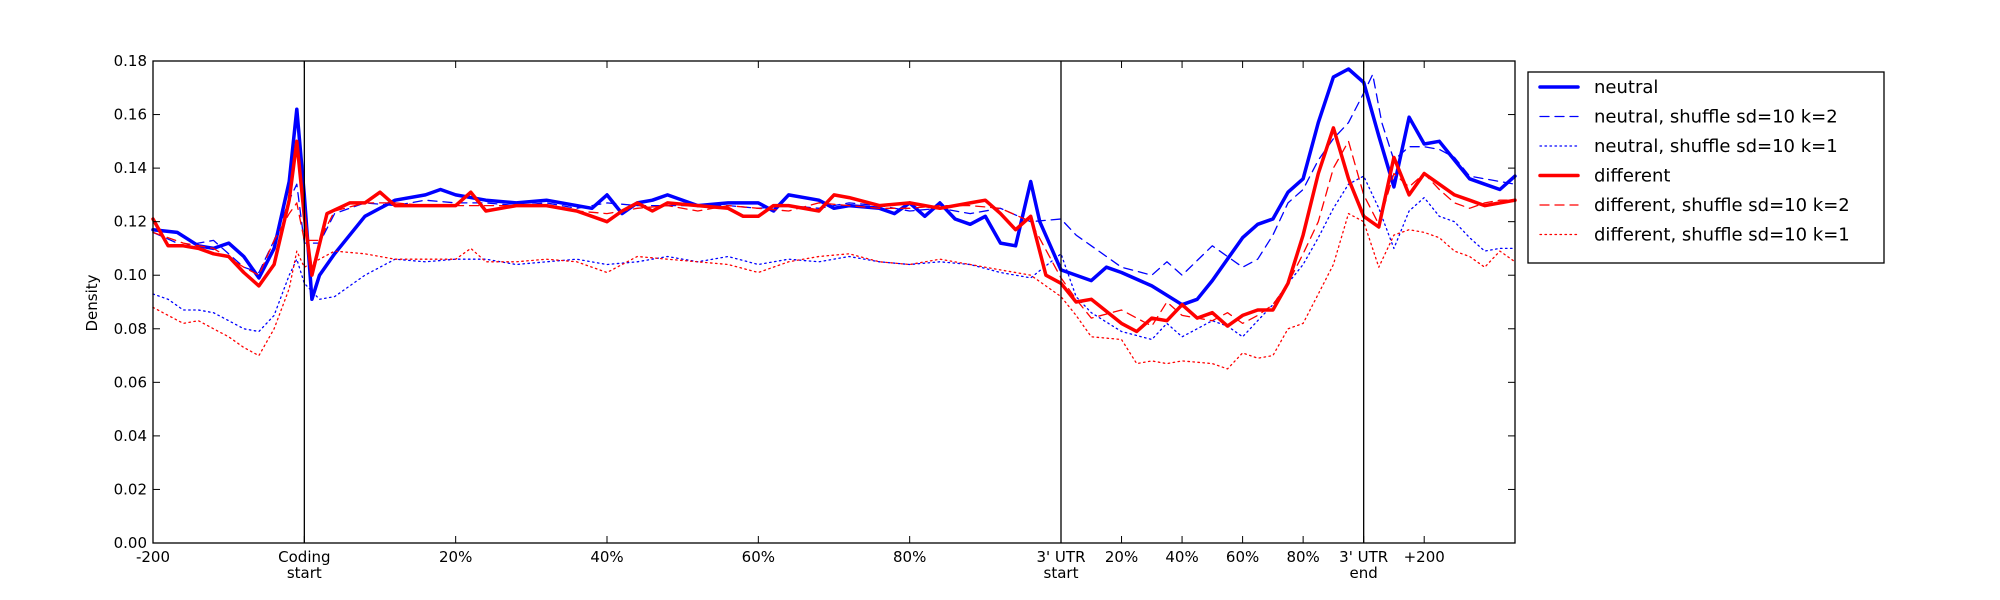 The width and height of the screenshot is (2000, 600). I want to click on legend-label-2: neutral, shuffle sd=10 k=2, so click(1716, 117).